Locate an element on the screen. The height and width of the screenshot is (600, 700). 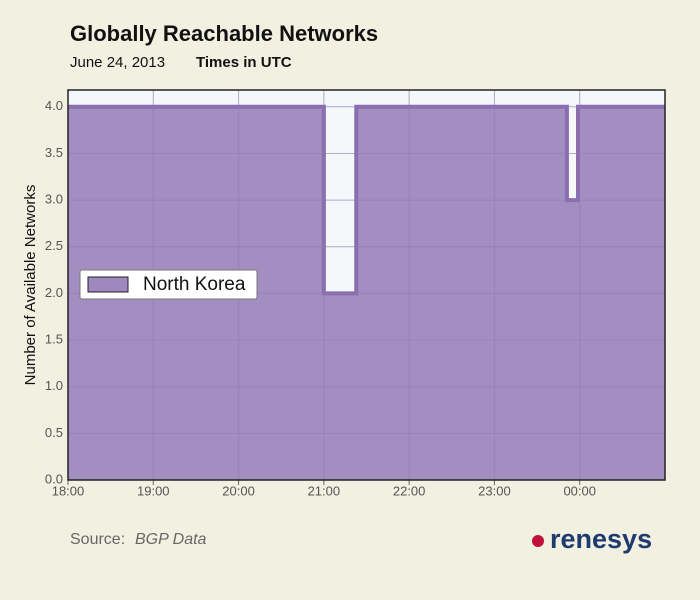
brand: renesys is located at coordinates (601, 539).